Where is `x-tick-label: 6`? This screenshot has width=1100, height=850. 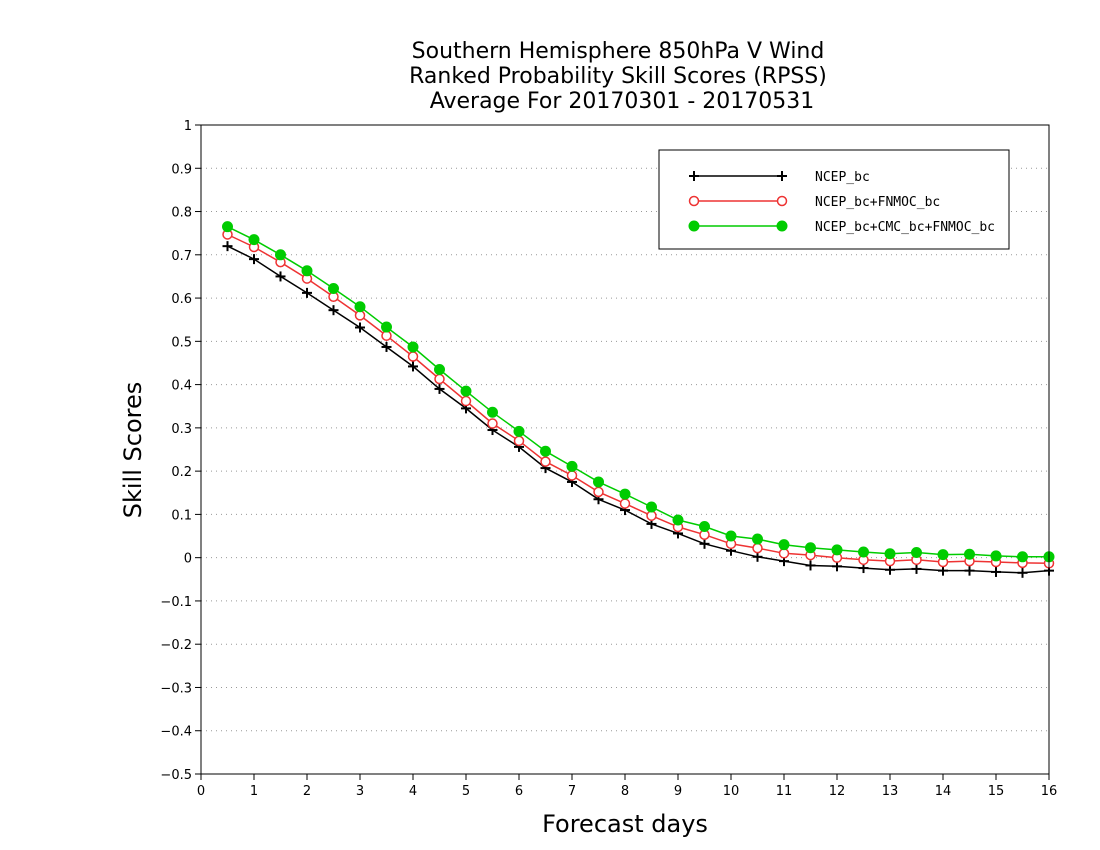 x-tick-label: 6 is located at coordinates (519, 791).